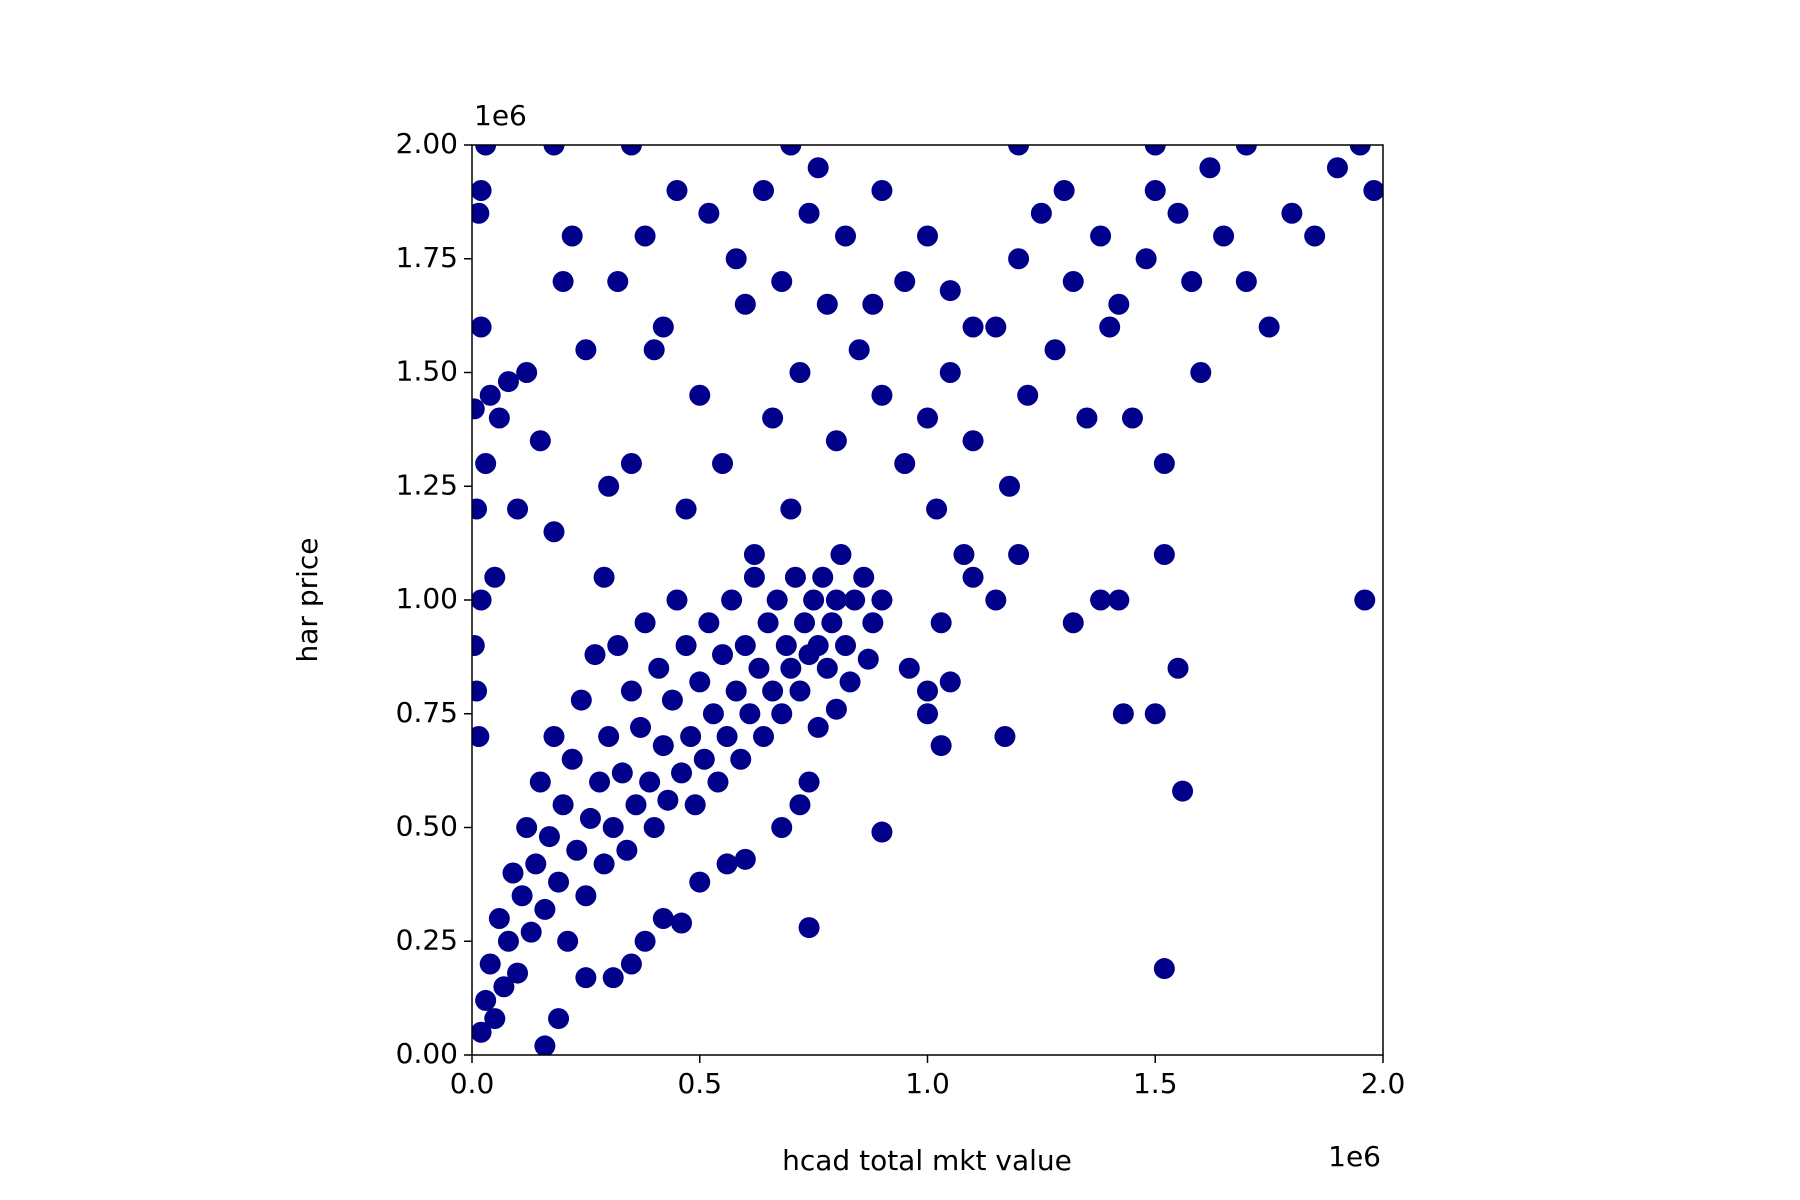 Image resolution: width=1800 pixels, height=1200 pixels. What do you see at coordinates (1383, 1083) in the screenshot?
I see `x-tick-label: 2.0` at bounding box center [1383, 1083].